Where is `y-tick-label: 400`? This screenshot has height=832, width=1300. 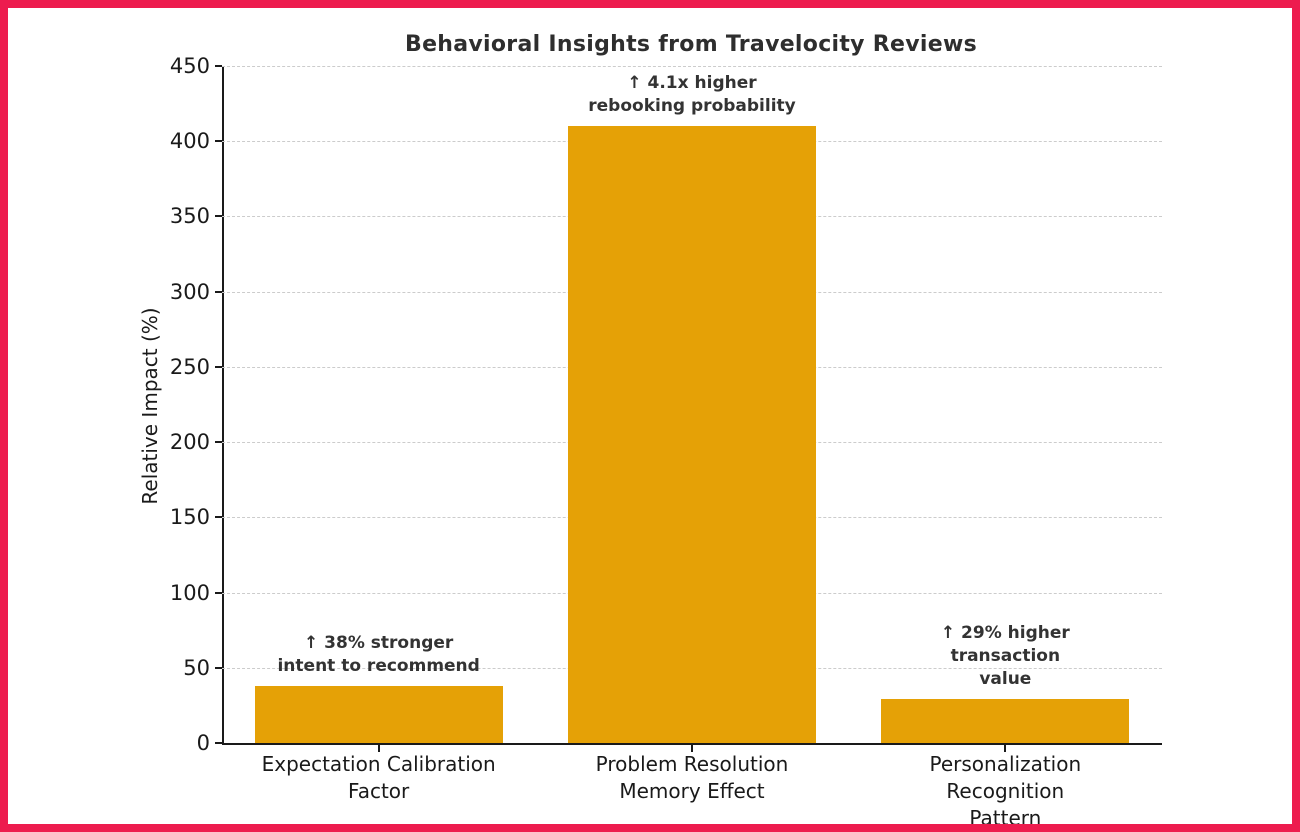
y-tick-label: 400 is located at coordinates (189, 141).